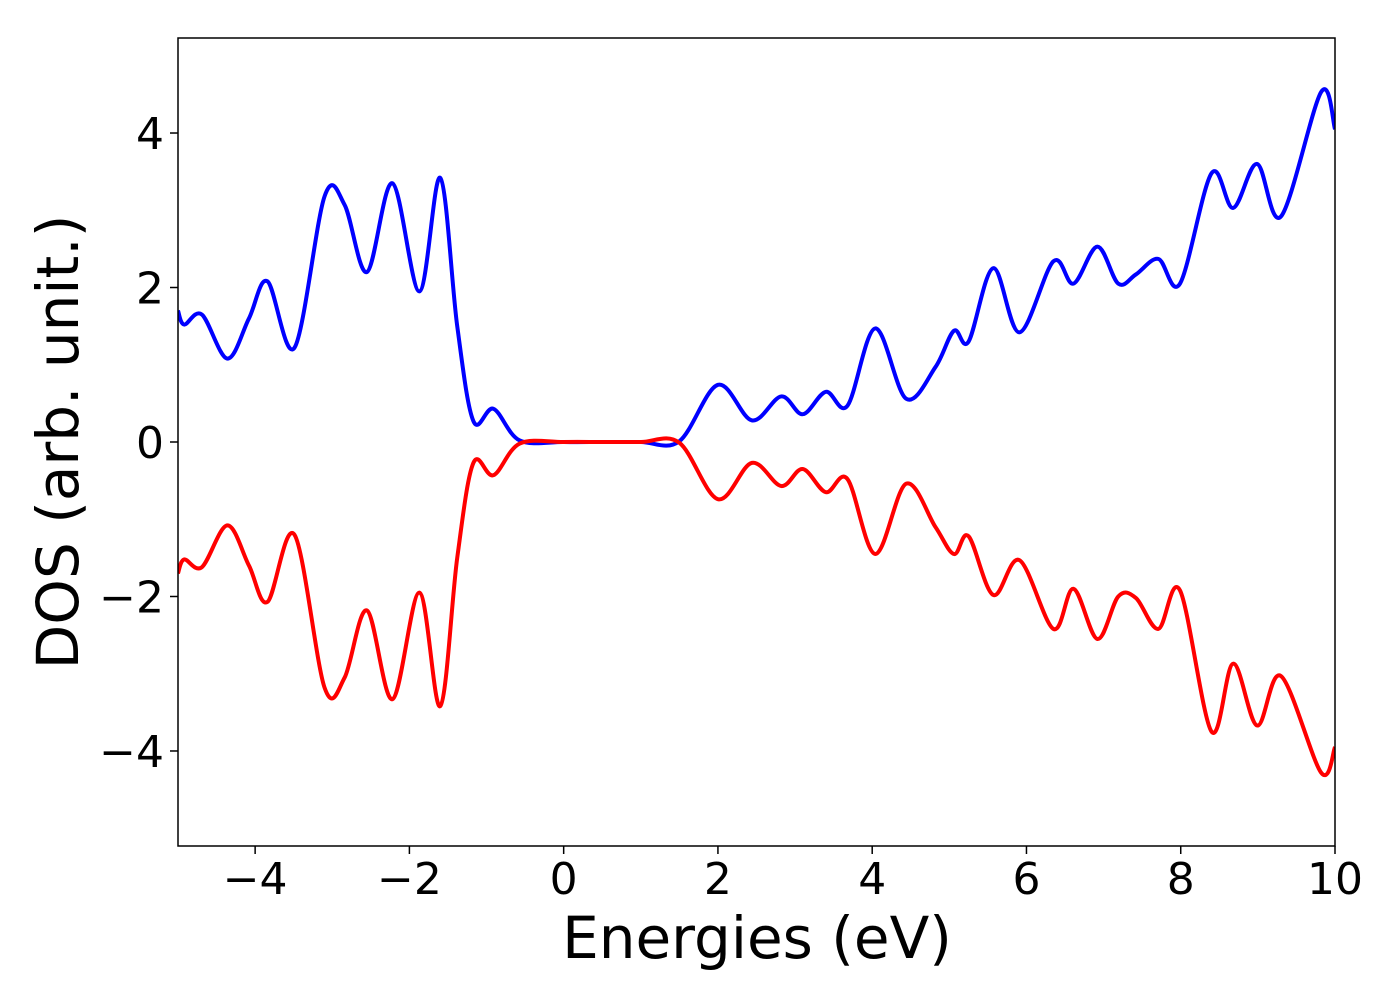  Describe the element at coordinates (409, 879) in the screenshot. I see `x-tick-label: −2` at that location.